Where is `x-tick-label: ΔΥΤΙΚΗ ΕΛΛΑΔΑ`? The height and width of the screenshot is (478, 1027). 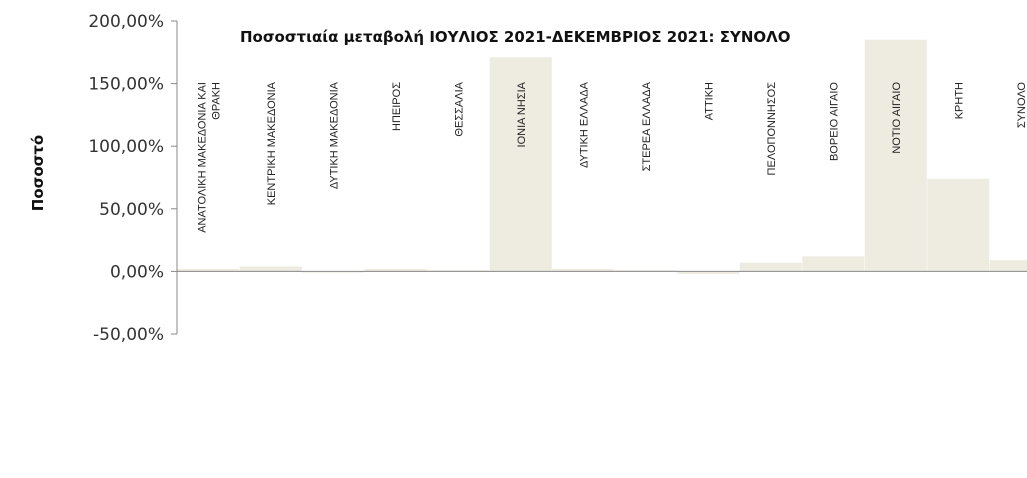 x-tick-label: ΔΥΤΙΚΗ ΕΛΛΑΔΑ is located at coordinates (584, 124).